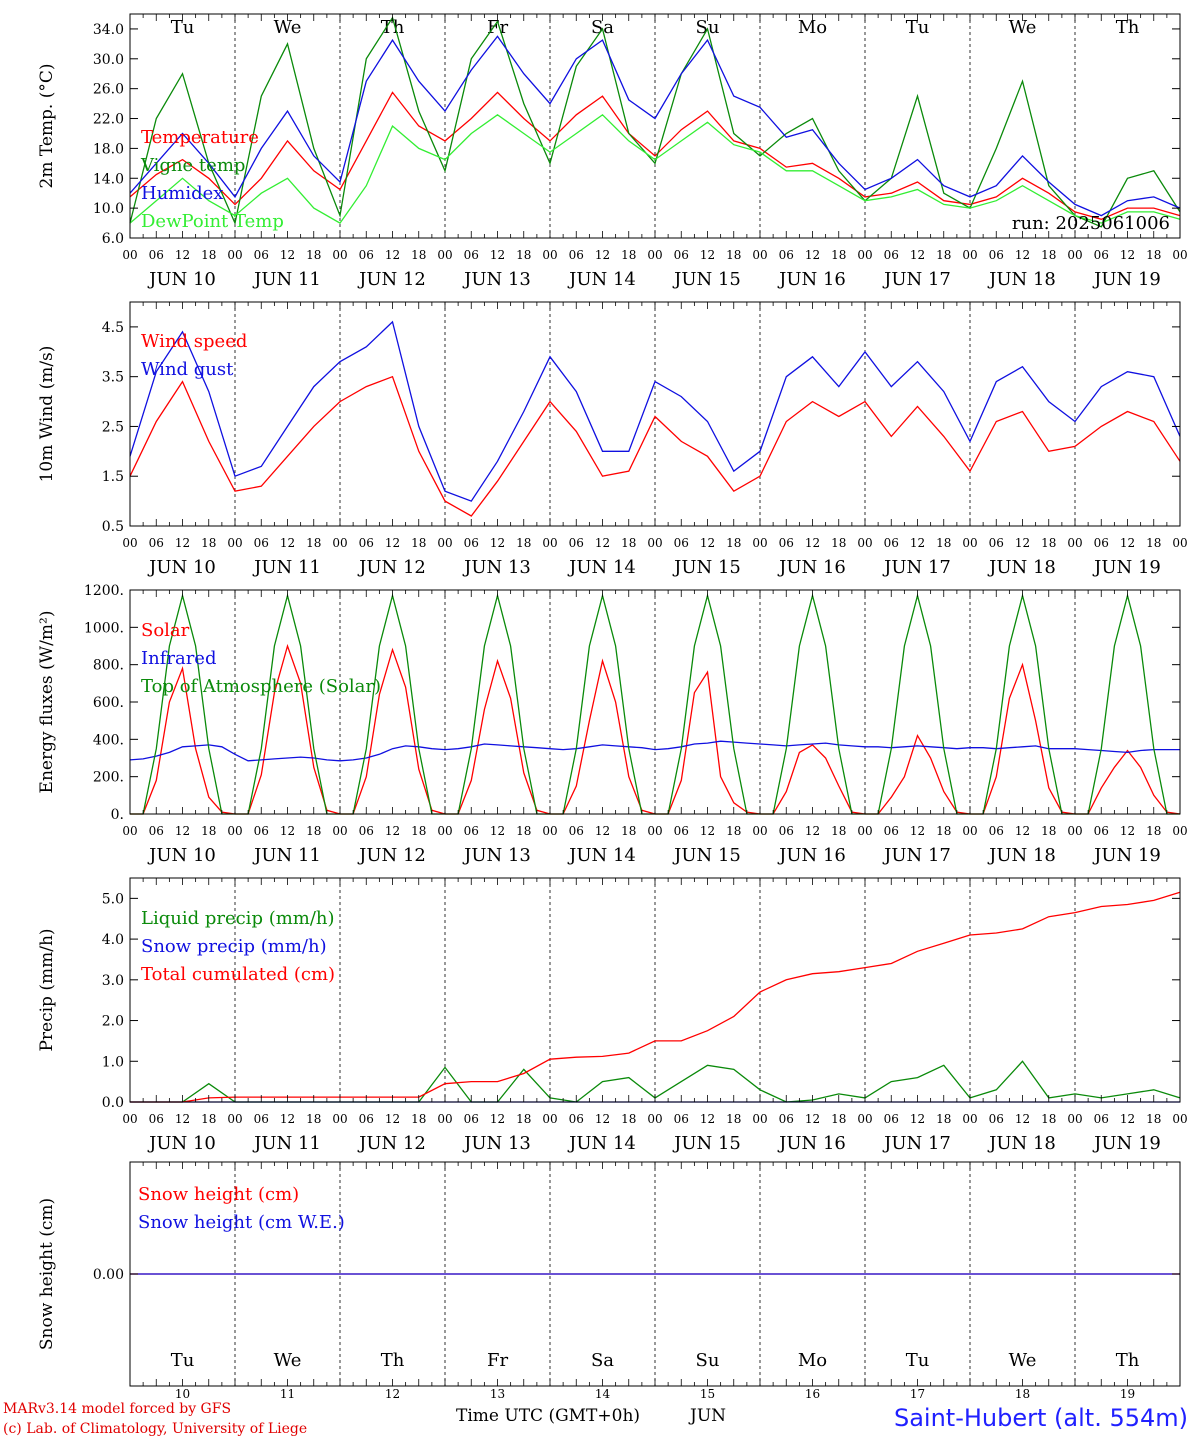 This screenshot has width=1194, height=1440. I want to click on y-axis-label: 10m Wind (m/s), so click(47, 414).